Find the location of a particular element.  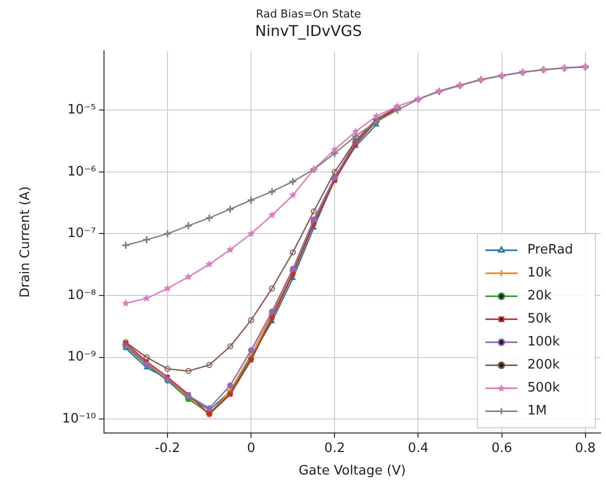

x-tick-label: 0.4 is located at coordinates (418, 448).